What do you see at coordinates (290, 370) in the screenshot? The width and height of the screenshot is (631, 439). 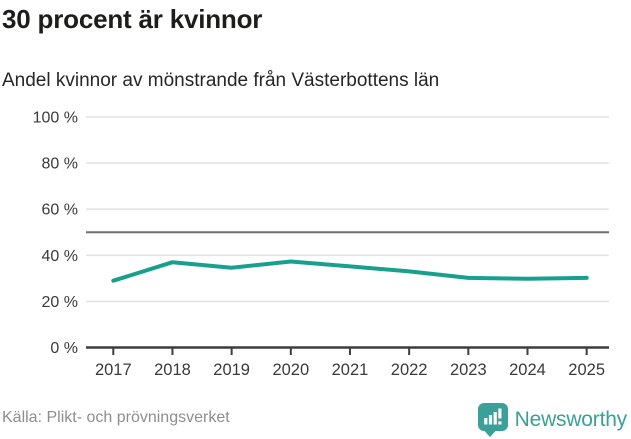 I see `x-tick-label-2020: 2020` at bounding box center [290, 370].